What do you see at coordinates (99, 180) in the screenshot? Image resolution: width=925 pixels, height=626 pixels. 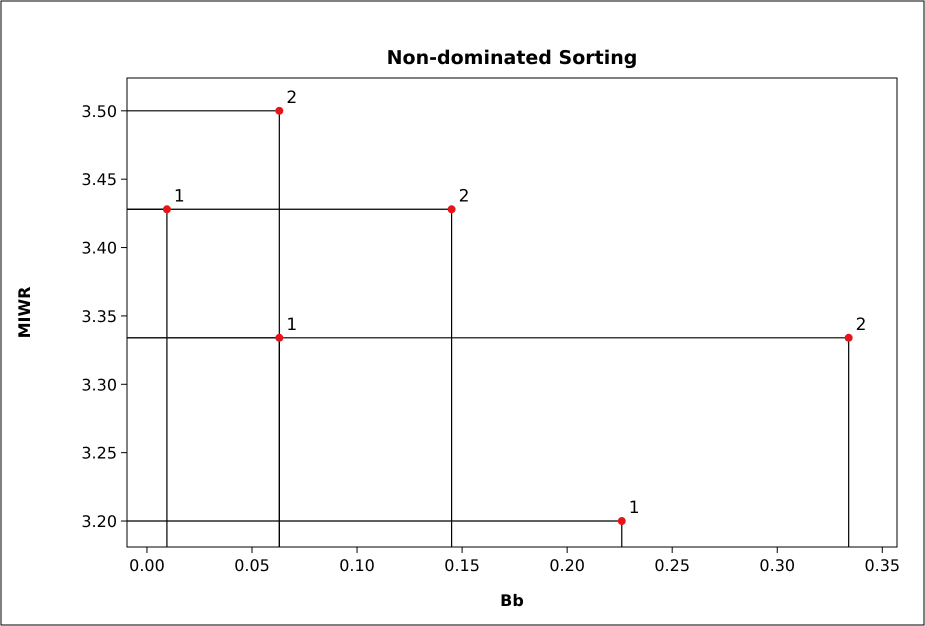 I see `y-tick-label: 3.45` at bounding box center [99, 180].